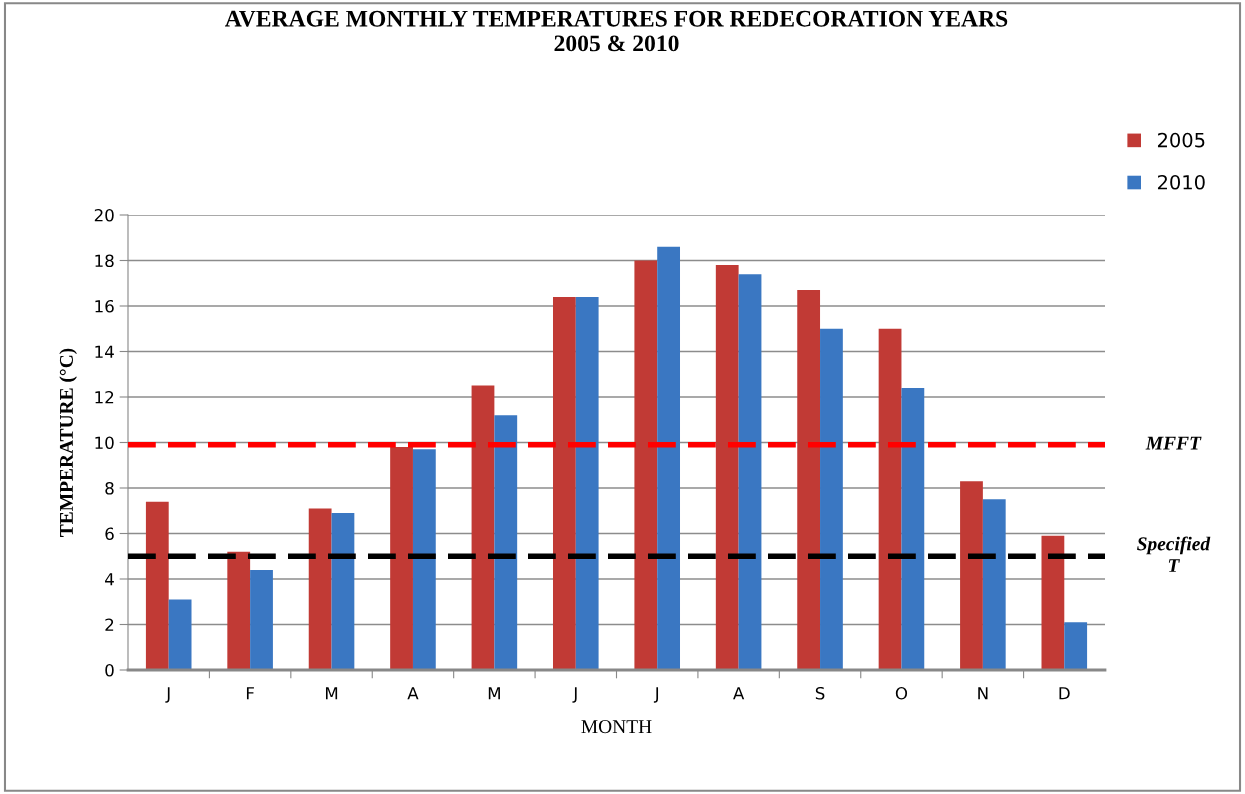 The height and width of the screenshot is (794, 1245). What do you see at coordinates (104, 215) in the screenshot?
I see `y-tick-label: 20` at bounding box center [104, 215].